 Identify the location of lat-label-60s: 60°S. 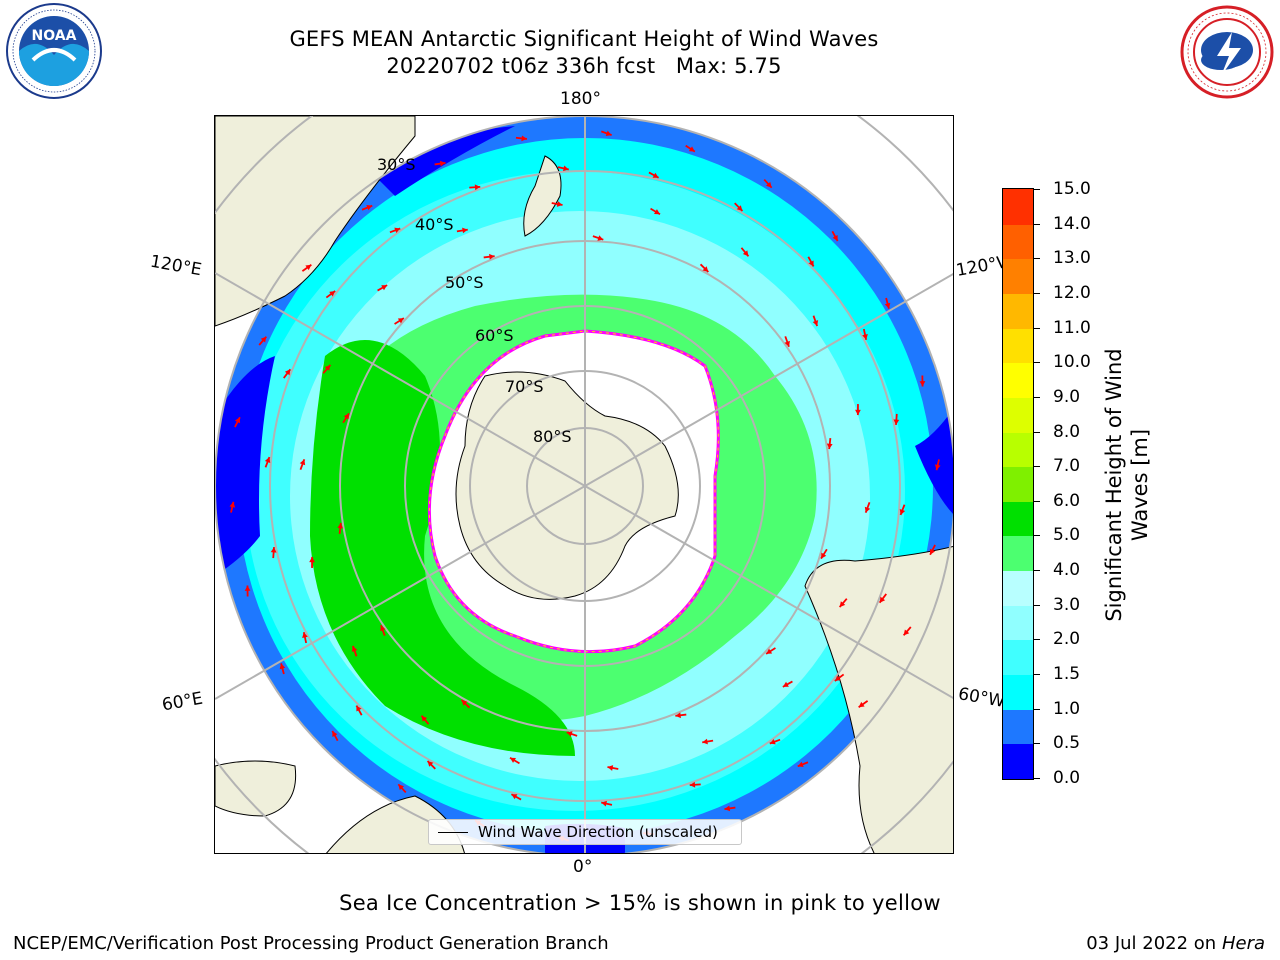
(494, 335).